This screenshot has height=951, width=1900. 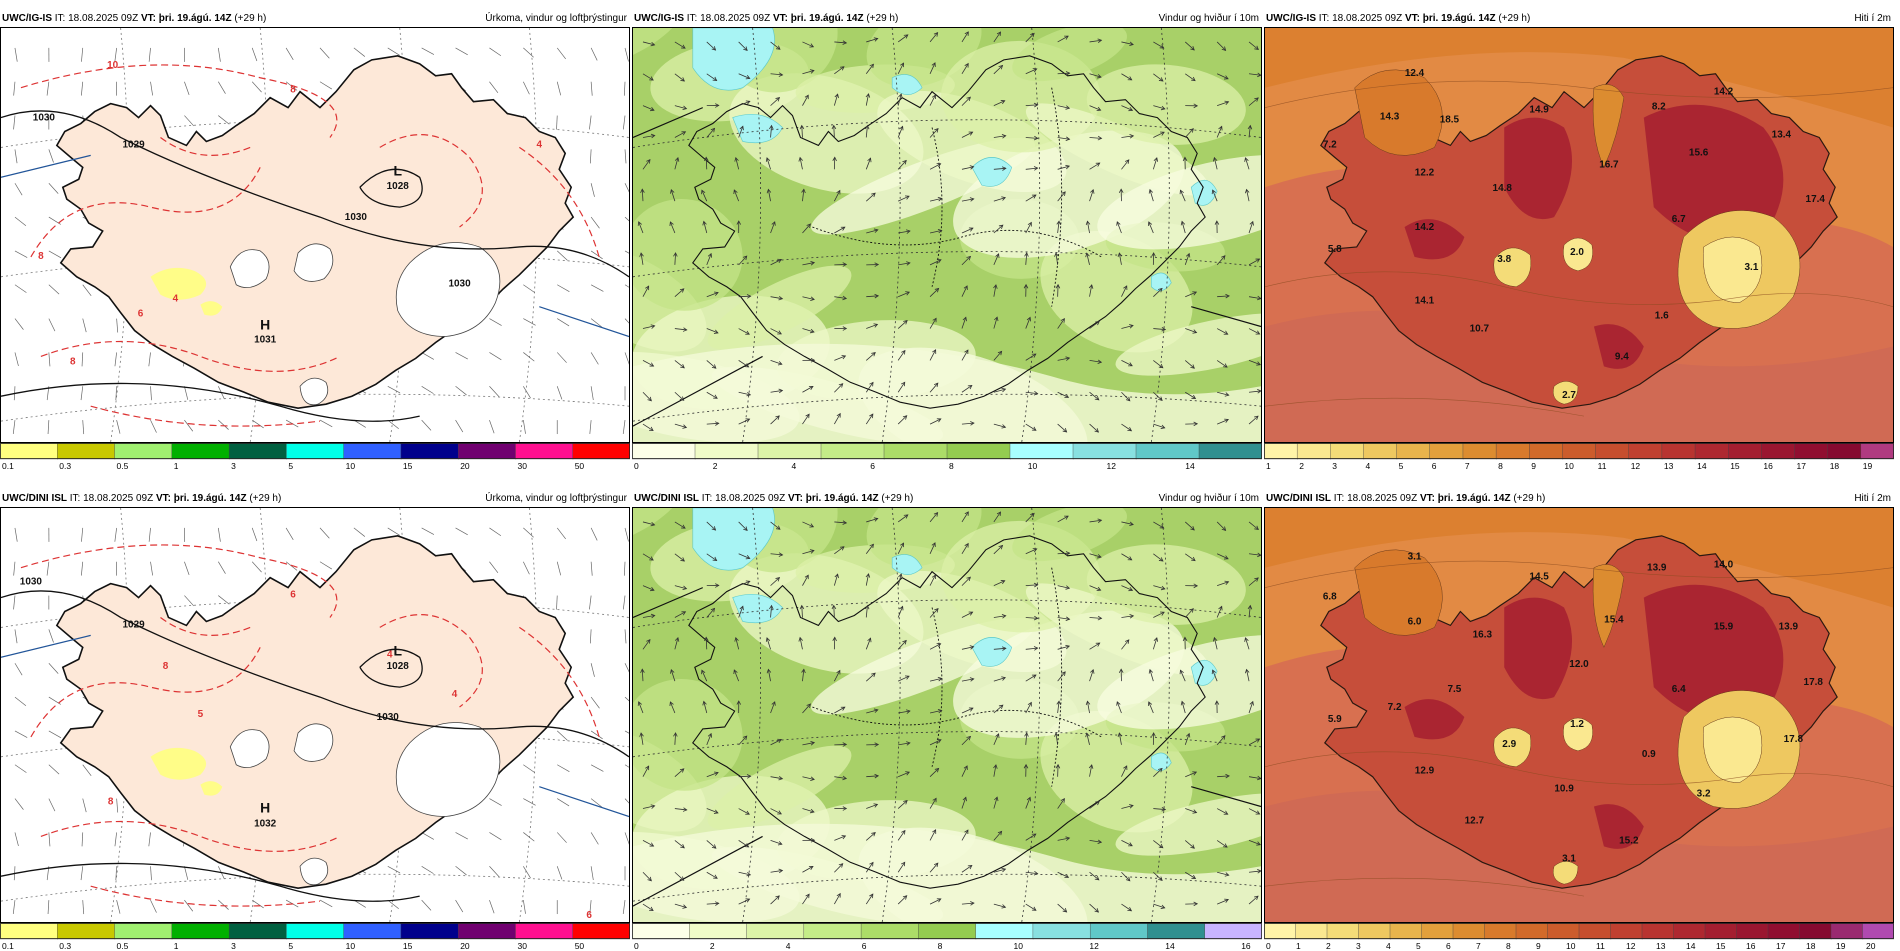 What do you see at coordinates (166, 666) in the screenshot?
I see `temperature-label: 8` at bounding box center [166, 666].